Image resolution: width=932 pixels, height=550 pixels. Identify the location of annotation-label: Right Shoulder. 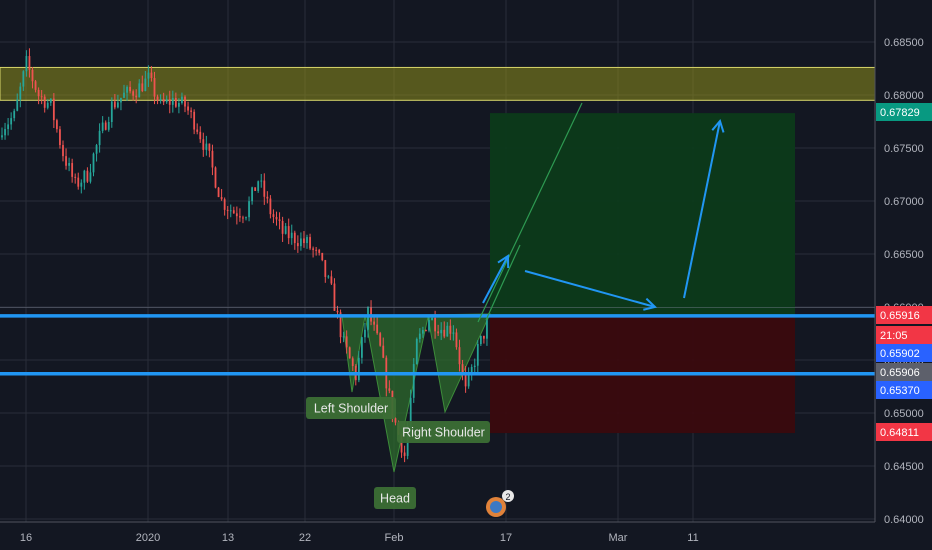
(443, 433).